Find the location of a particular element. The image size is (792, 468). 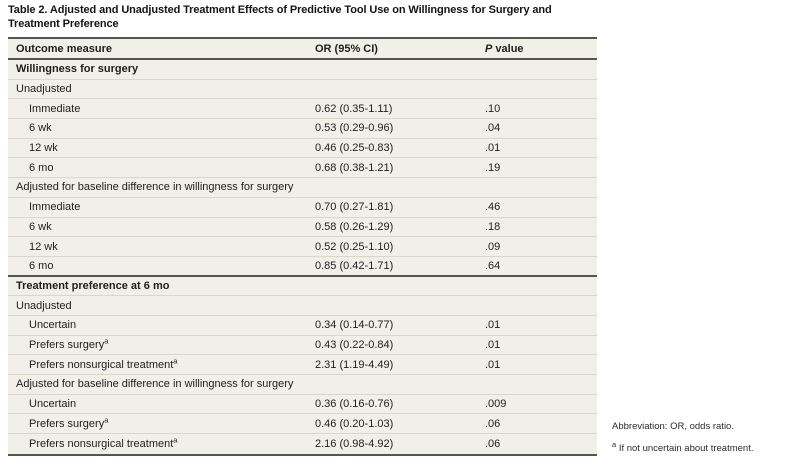

p-value-italic-p: P is located at coordinates (489, 48).